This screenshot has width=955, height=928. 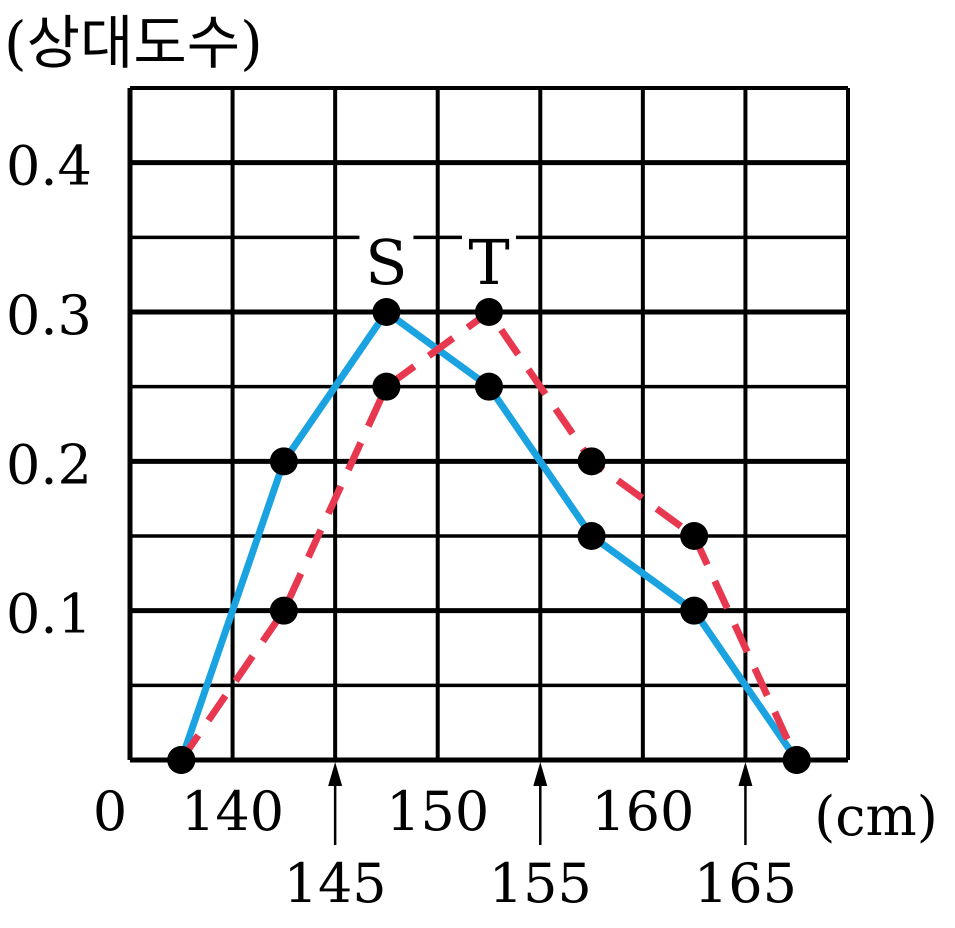 What do you see at coordinates (49, 166) in the screenshot?
I see `y-tick-label: 0.4` at bounding box center [49, 166].